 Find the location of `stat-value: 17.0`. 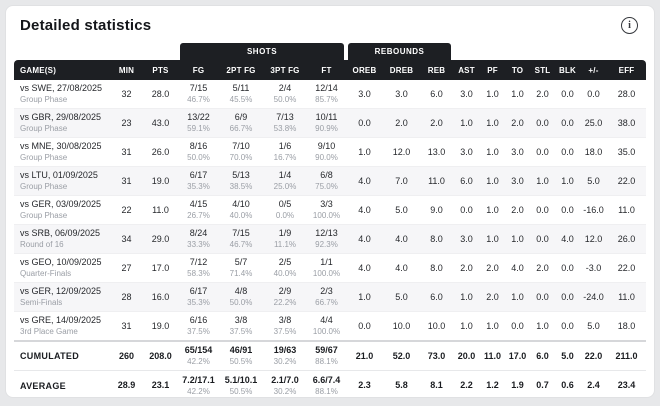

stat-value: 17.0 is located at coordinates (160, 267).